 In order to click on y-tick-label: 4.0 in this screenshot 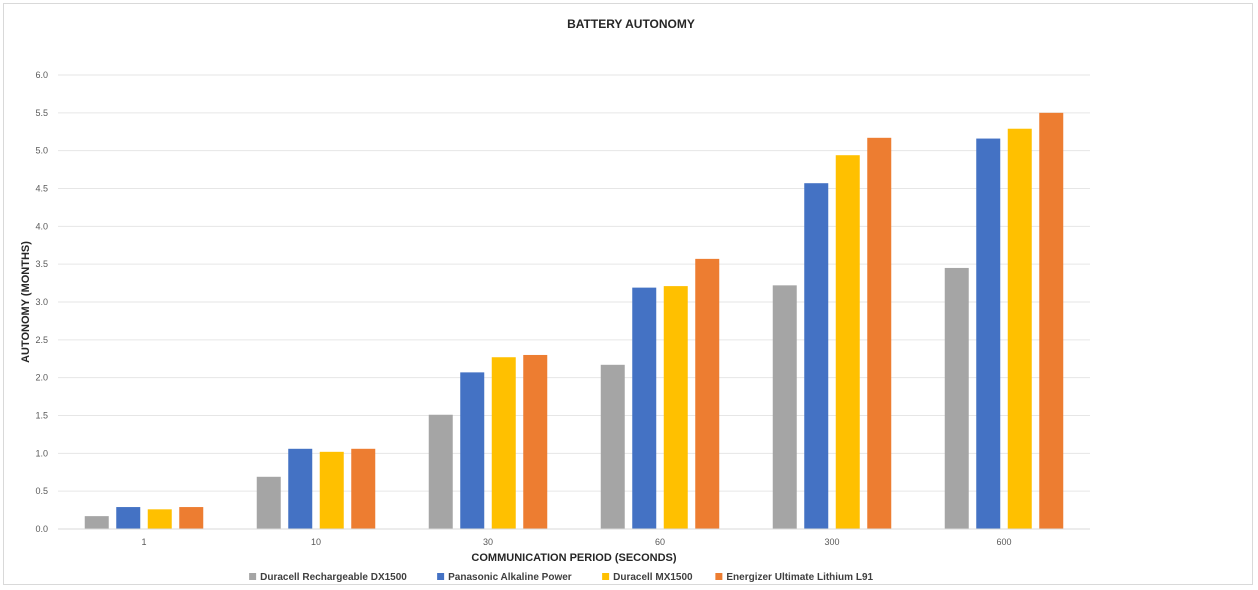, I will do `click(41, 226)`.